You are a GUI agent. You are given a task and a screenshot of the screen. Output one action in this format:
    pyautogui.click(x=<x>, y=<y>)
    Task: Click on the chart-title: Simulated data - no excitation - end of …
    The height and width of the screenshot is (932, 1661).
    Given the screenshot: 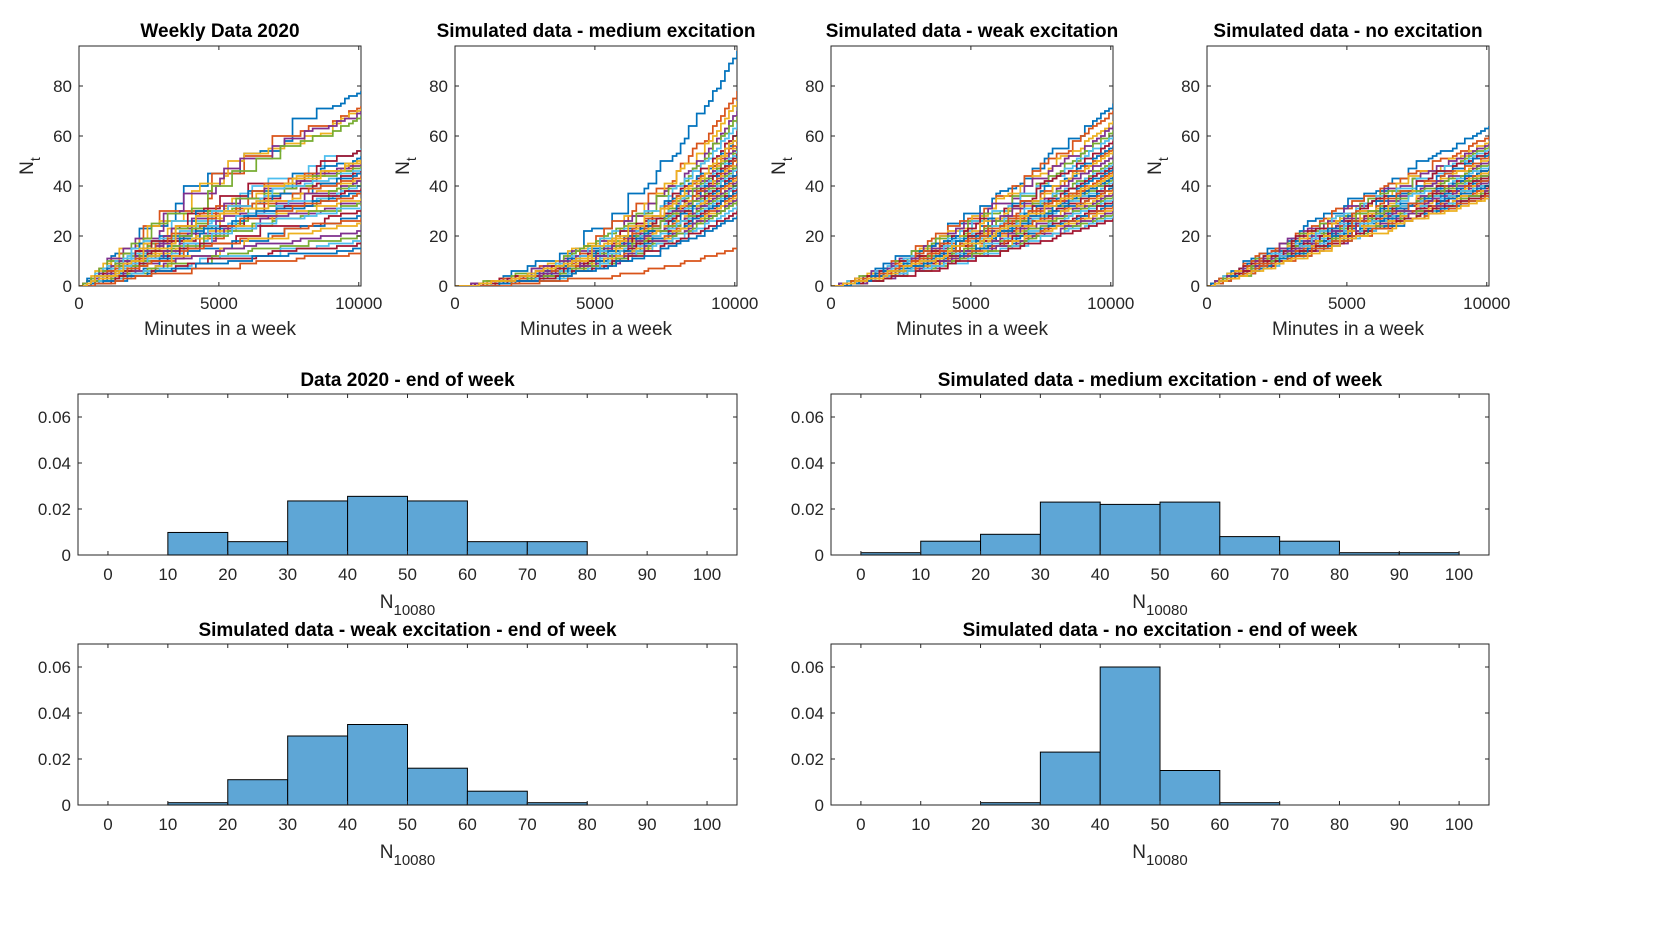 What is the action you would take?
    pyautogui.click(x=1160, y=630)
    